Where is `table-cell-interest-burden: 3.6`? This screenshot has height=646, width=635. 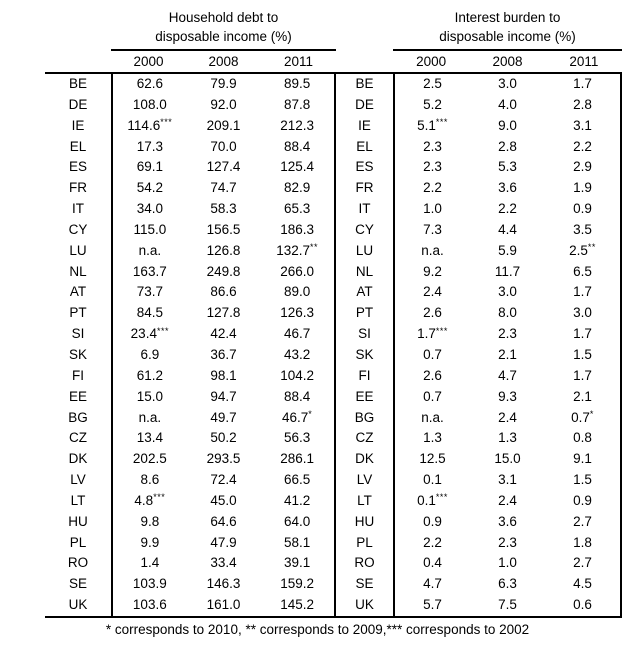
table-cell-interest-burden: 3.6 is located at coordinates (507, 521).